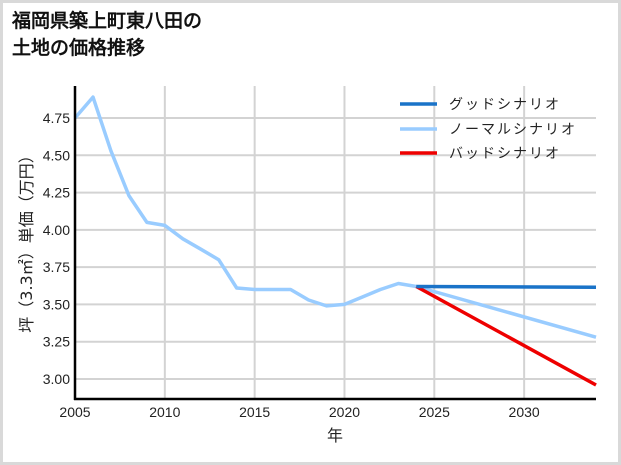 Image resolution: width=621 pixels, height=465 pixels. Describe the element at coordinates (56, 230) in the screenshot. I see `y-tick-label: 4.00` at that location.